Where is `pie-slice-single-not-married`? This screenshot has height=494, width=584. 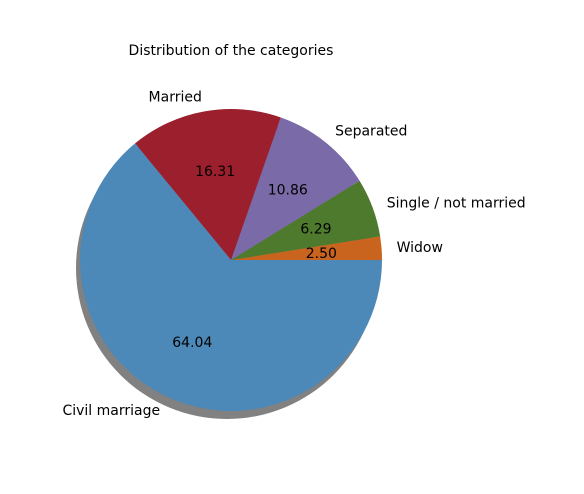
pie-slice-single-not-married is located at coordinates (306, 220).